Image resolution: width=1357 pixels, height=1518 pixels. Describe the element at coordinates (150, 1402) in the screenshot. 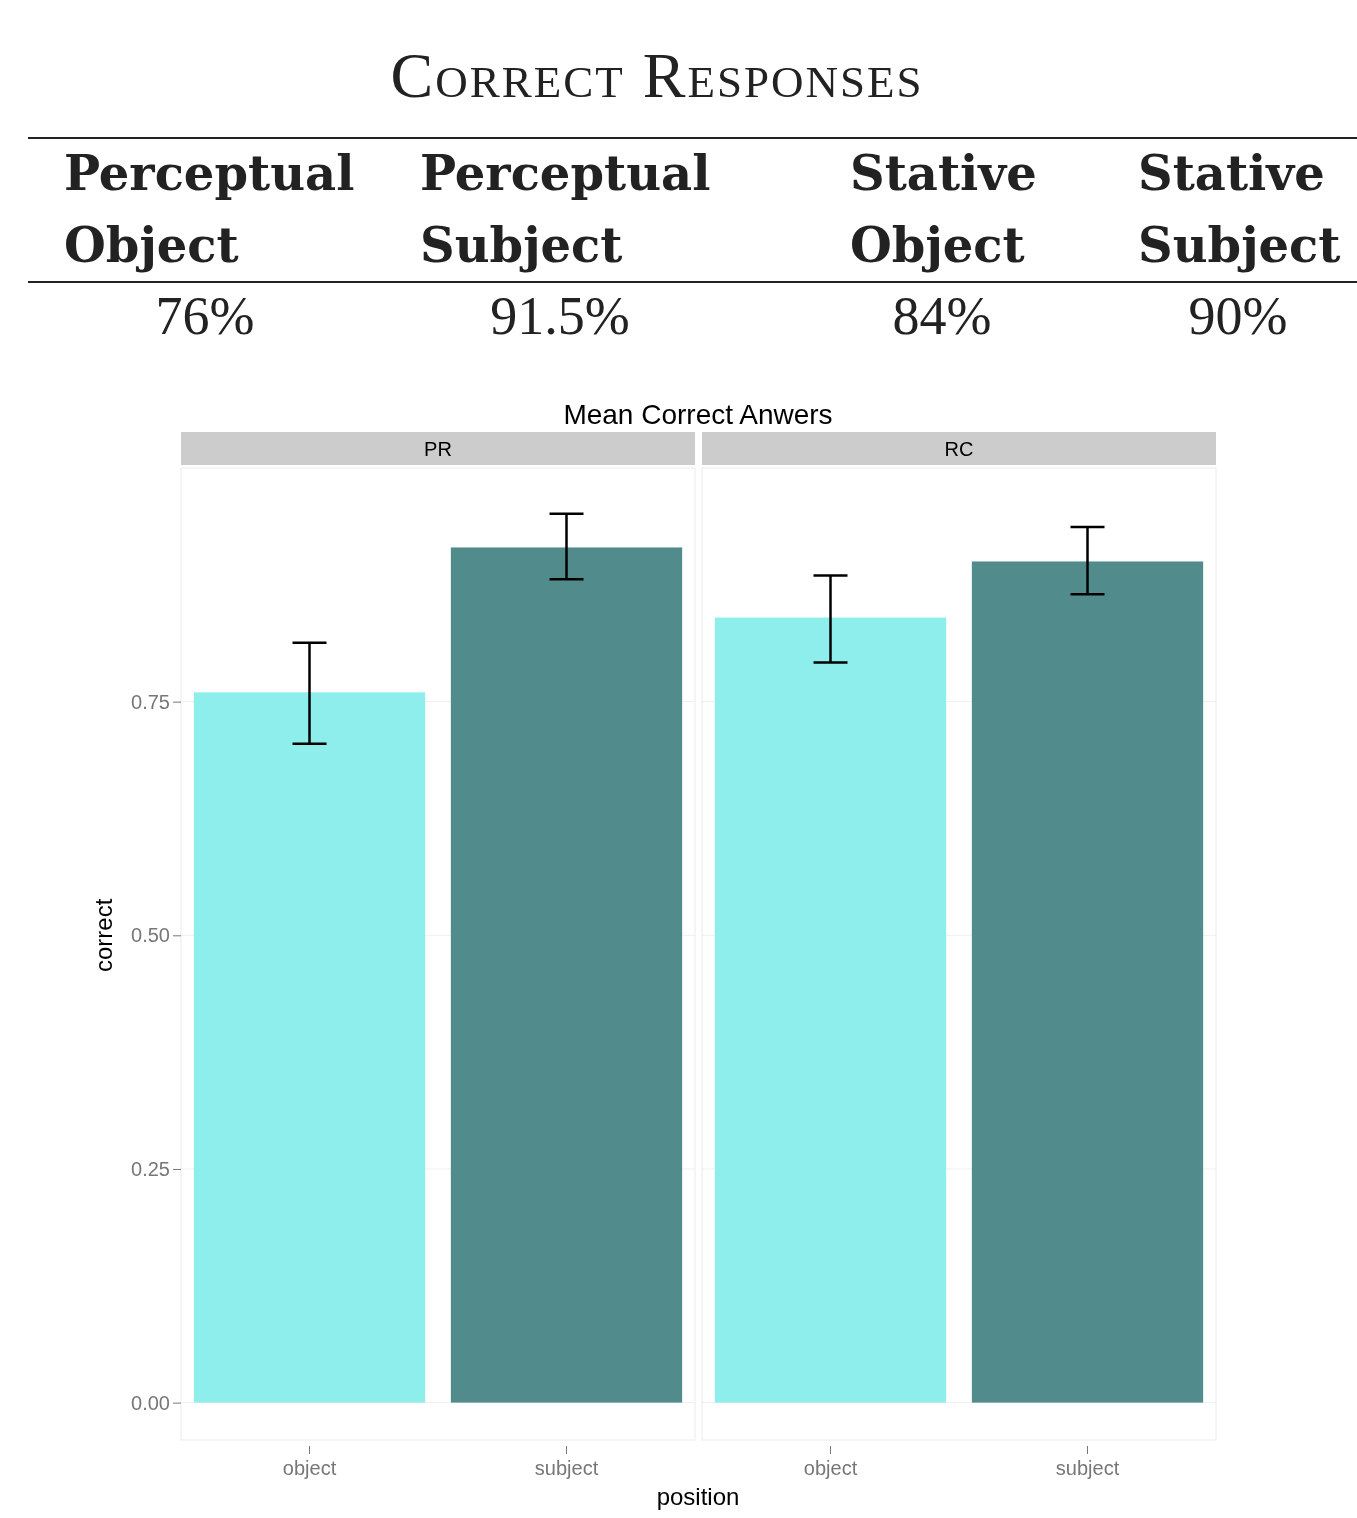

I see `y-tick-label: 0.00` at that location.